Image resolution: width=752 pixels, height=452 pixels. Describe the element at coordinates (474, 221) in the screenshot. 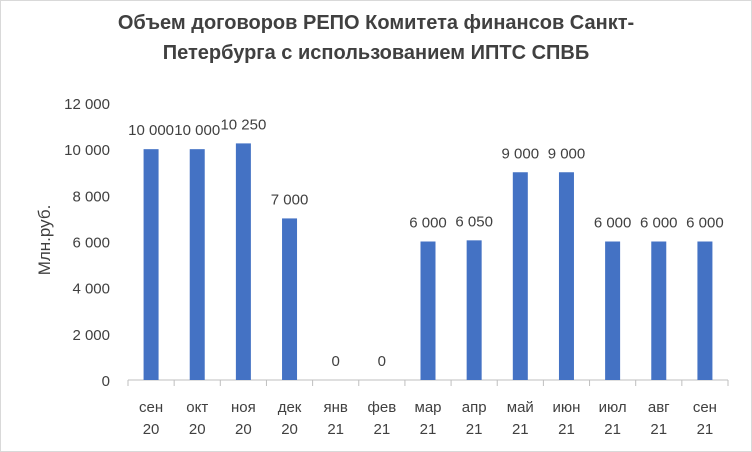

I see `data-label: 6 050` at that location.